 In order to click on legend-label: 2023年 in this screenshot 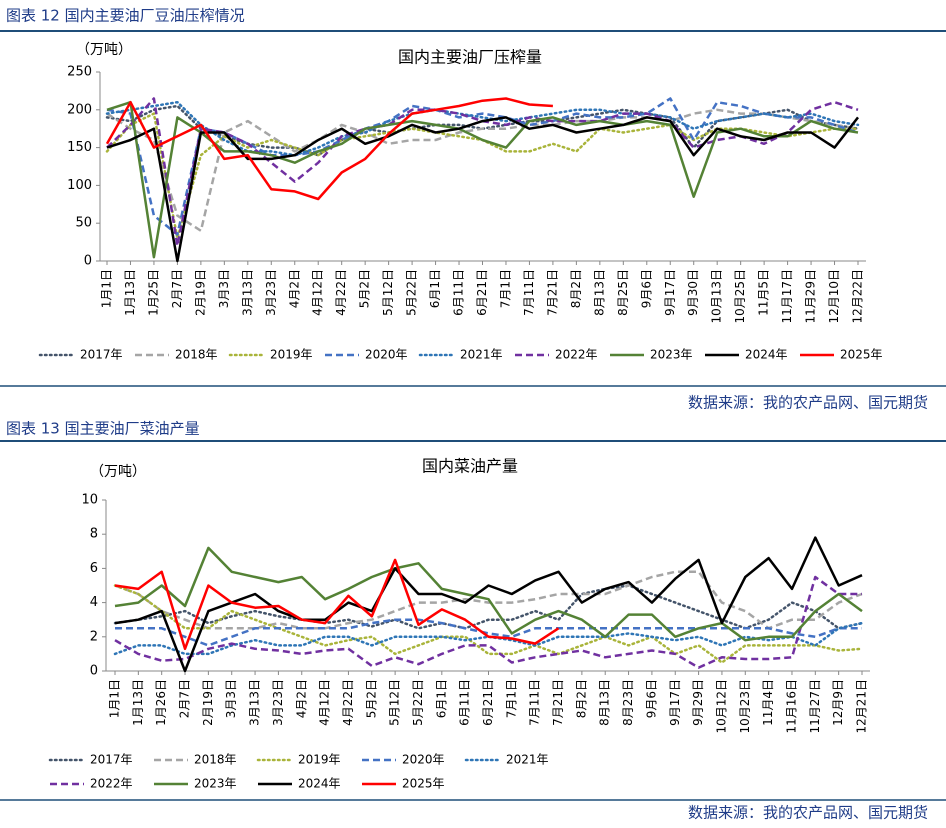, I will do `click(215, 784)`.